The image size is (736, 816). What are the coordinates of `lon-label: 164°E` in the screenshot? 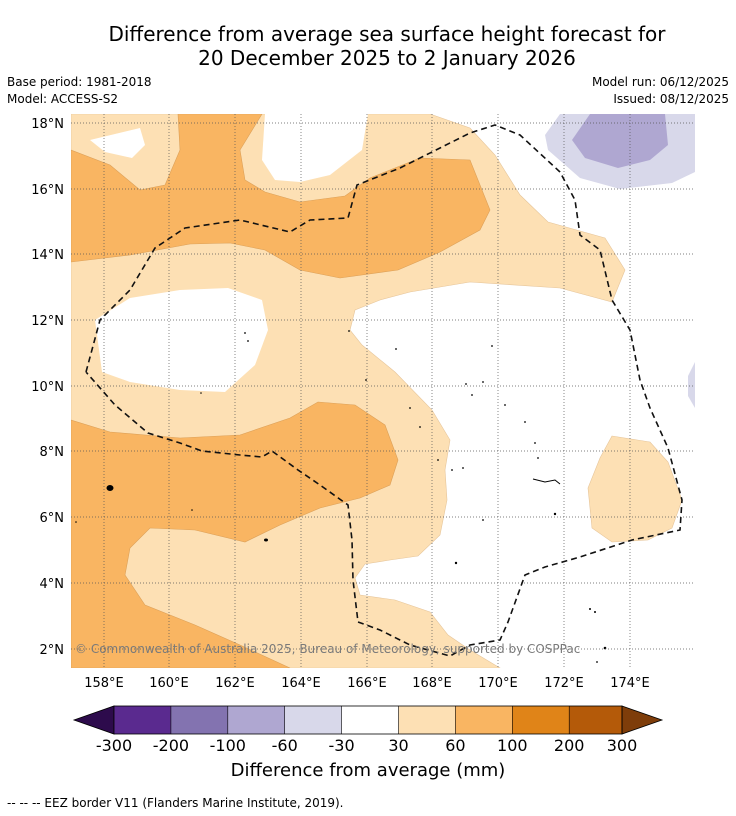 It's located at (301, 683).